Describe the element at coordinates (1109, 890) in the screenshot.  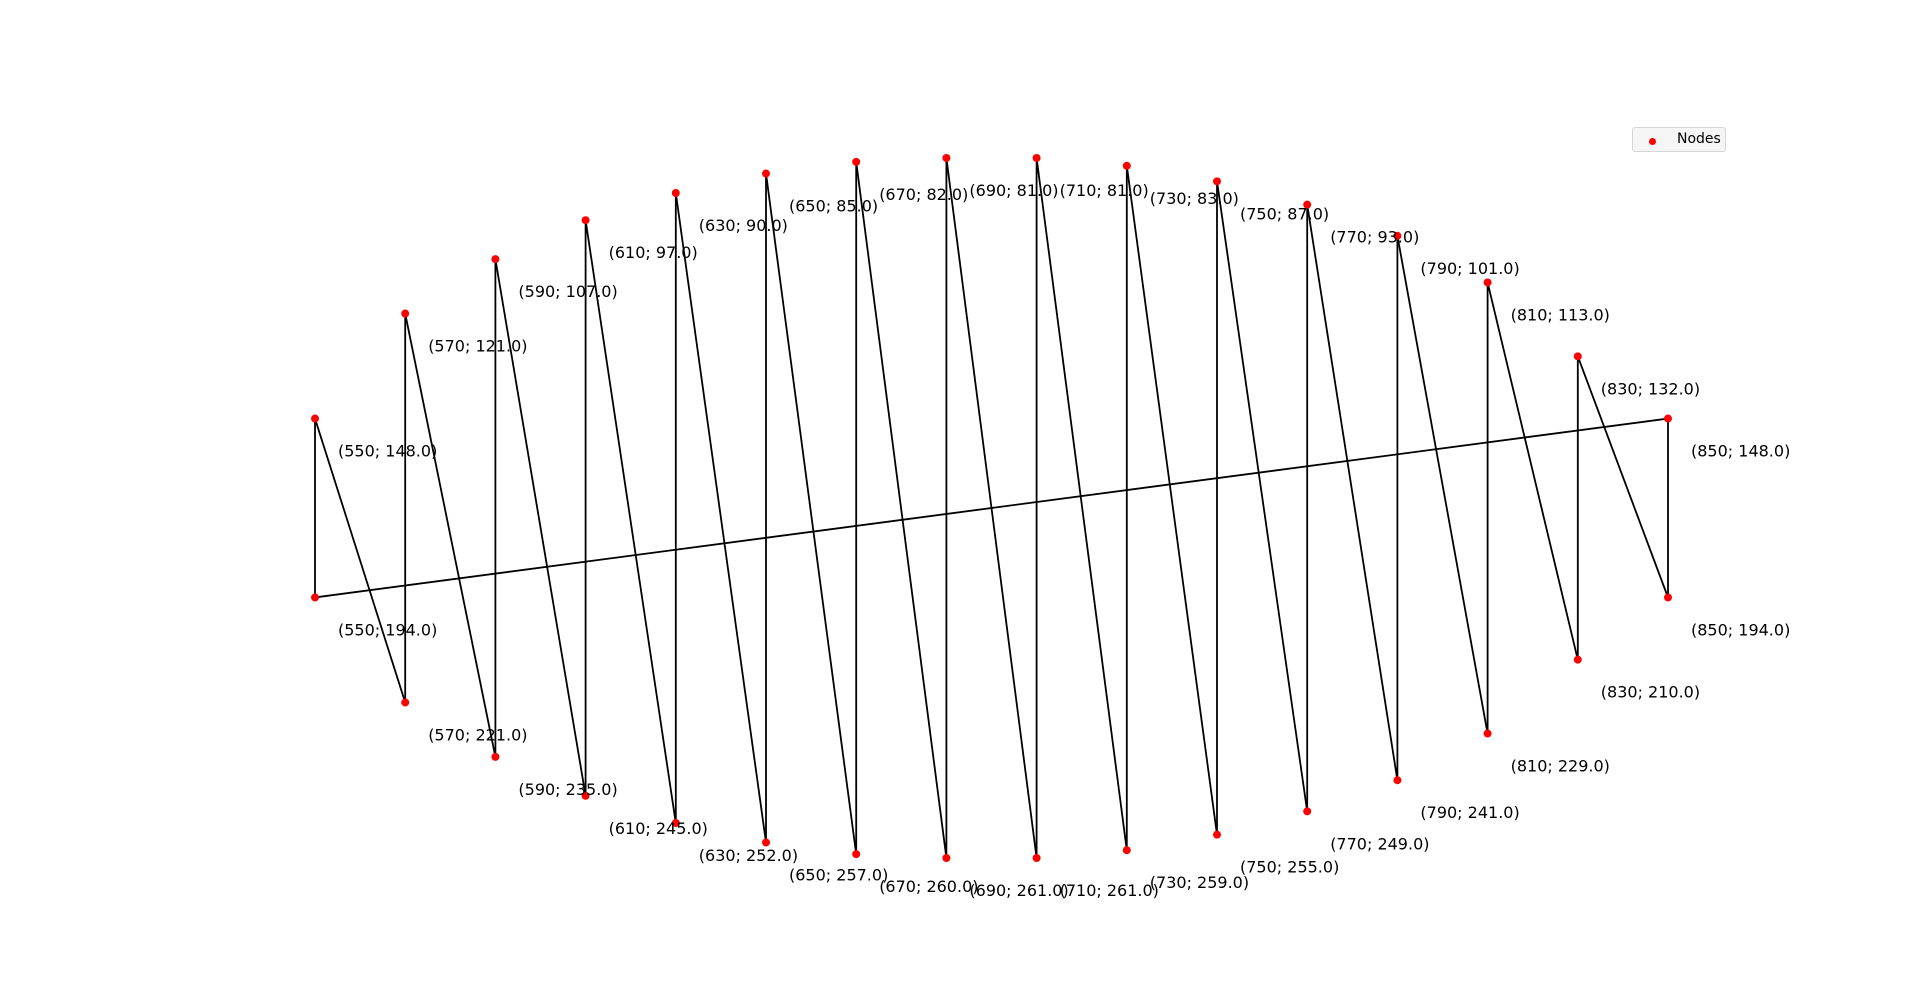
I see `node-label: (710; 261.0)` at that location.